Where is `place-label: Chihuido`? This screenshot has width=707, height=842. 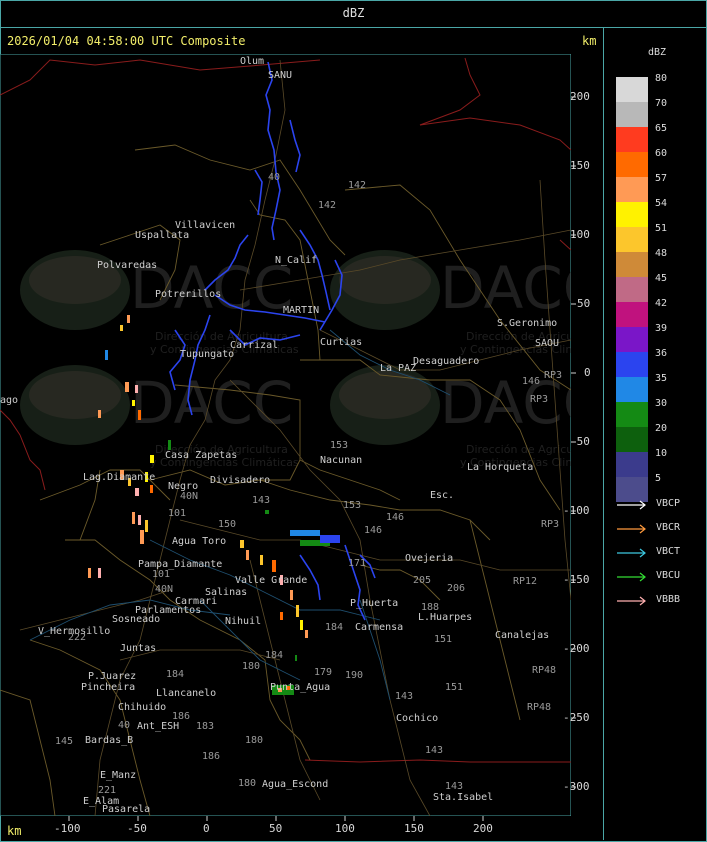
place-label: Chihuido is located at coordinates (142, 707).